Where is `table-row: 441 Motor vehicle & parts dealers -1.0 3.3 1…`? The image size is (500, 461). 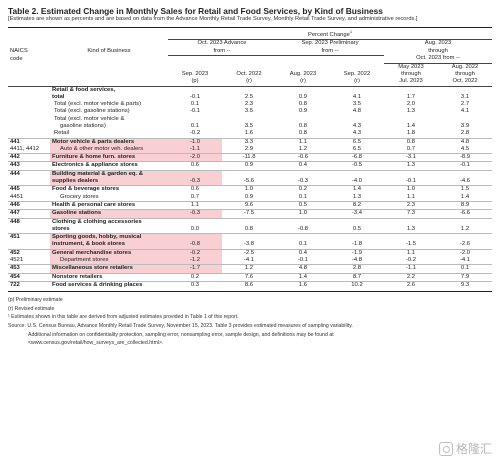 table-row: 441 Motor vehicle & parts dealers -1.0 3.3 1… is located at coordinates (250, 141).